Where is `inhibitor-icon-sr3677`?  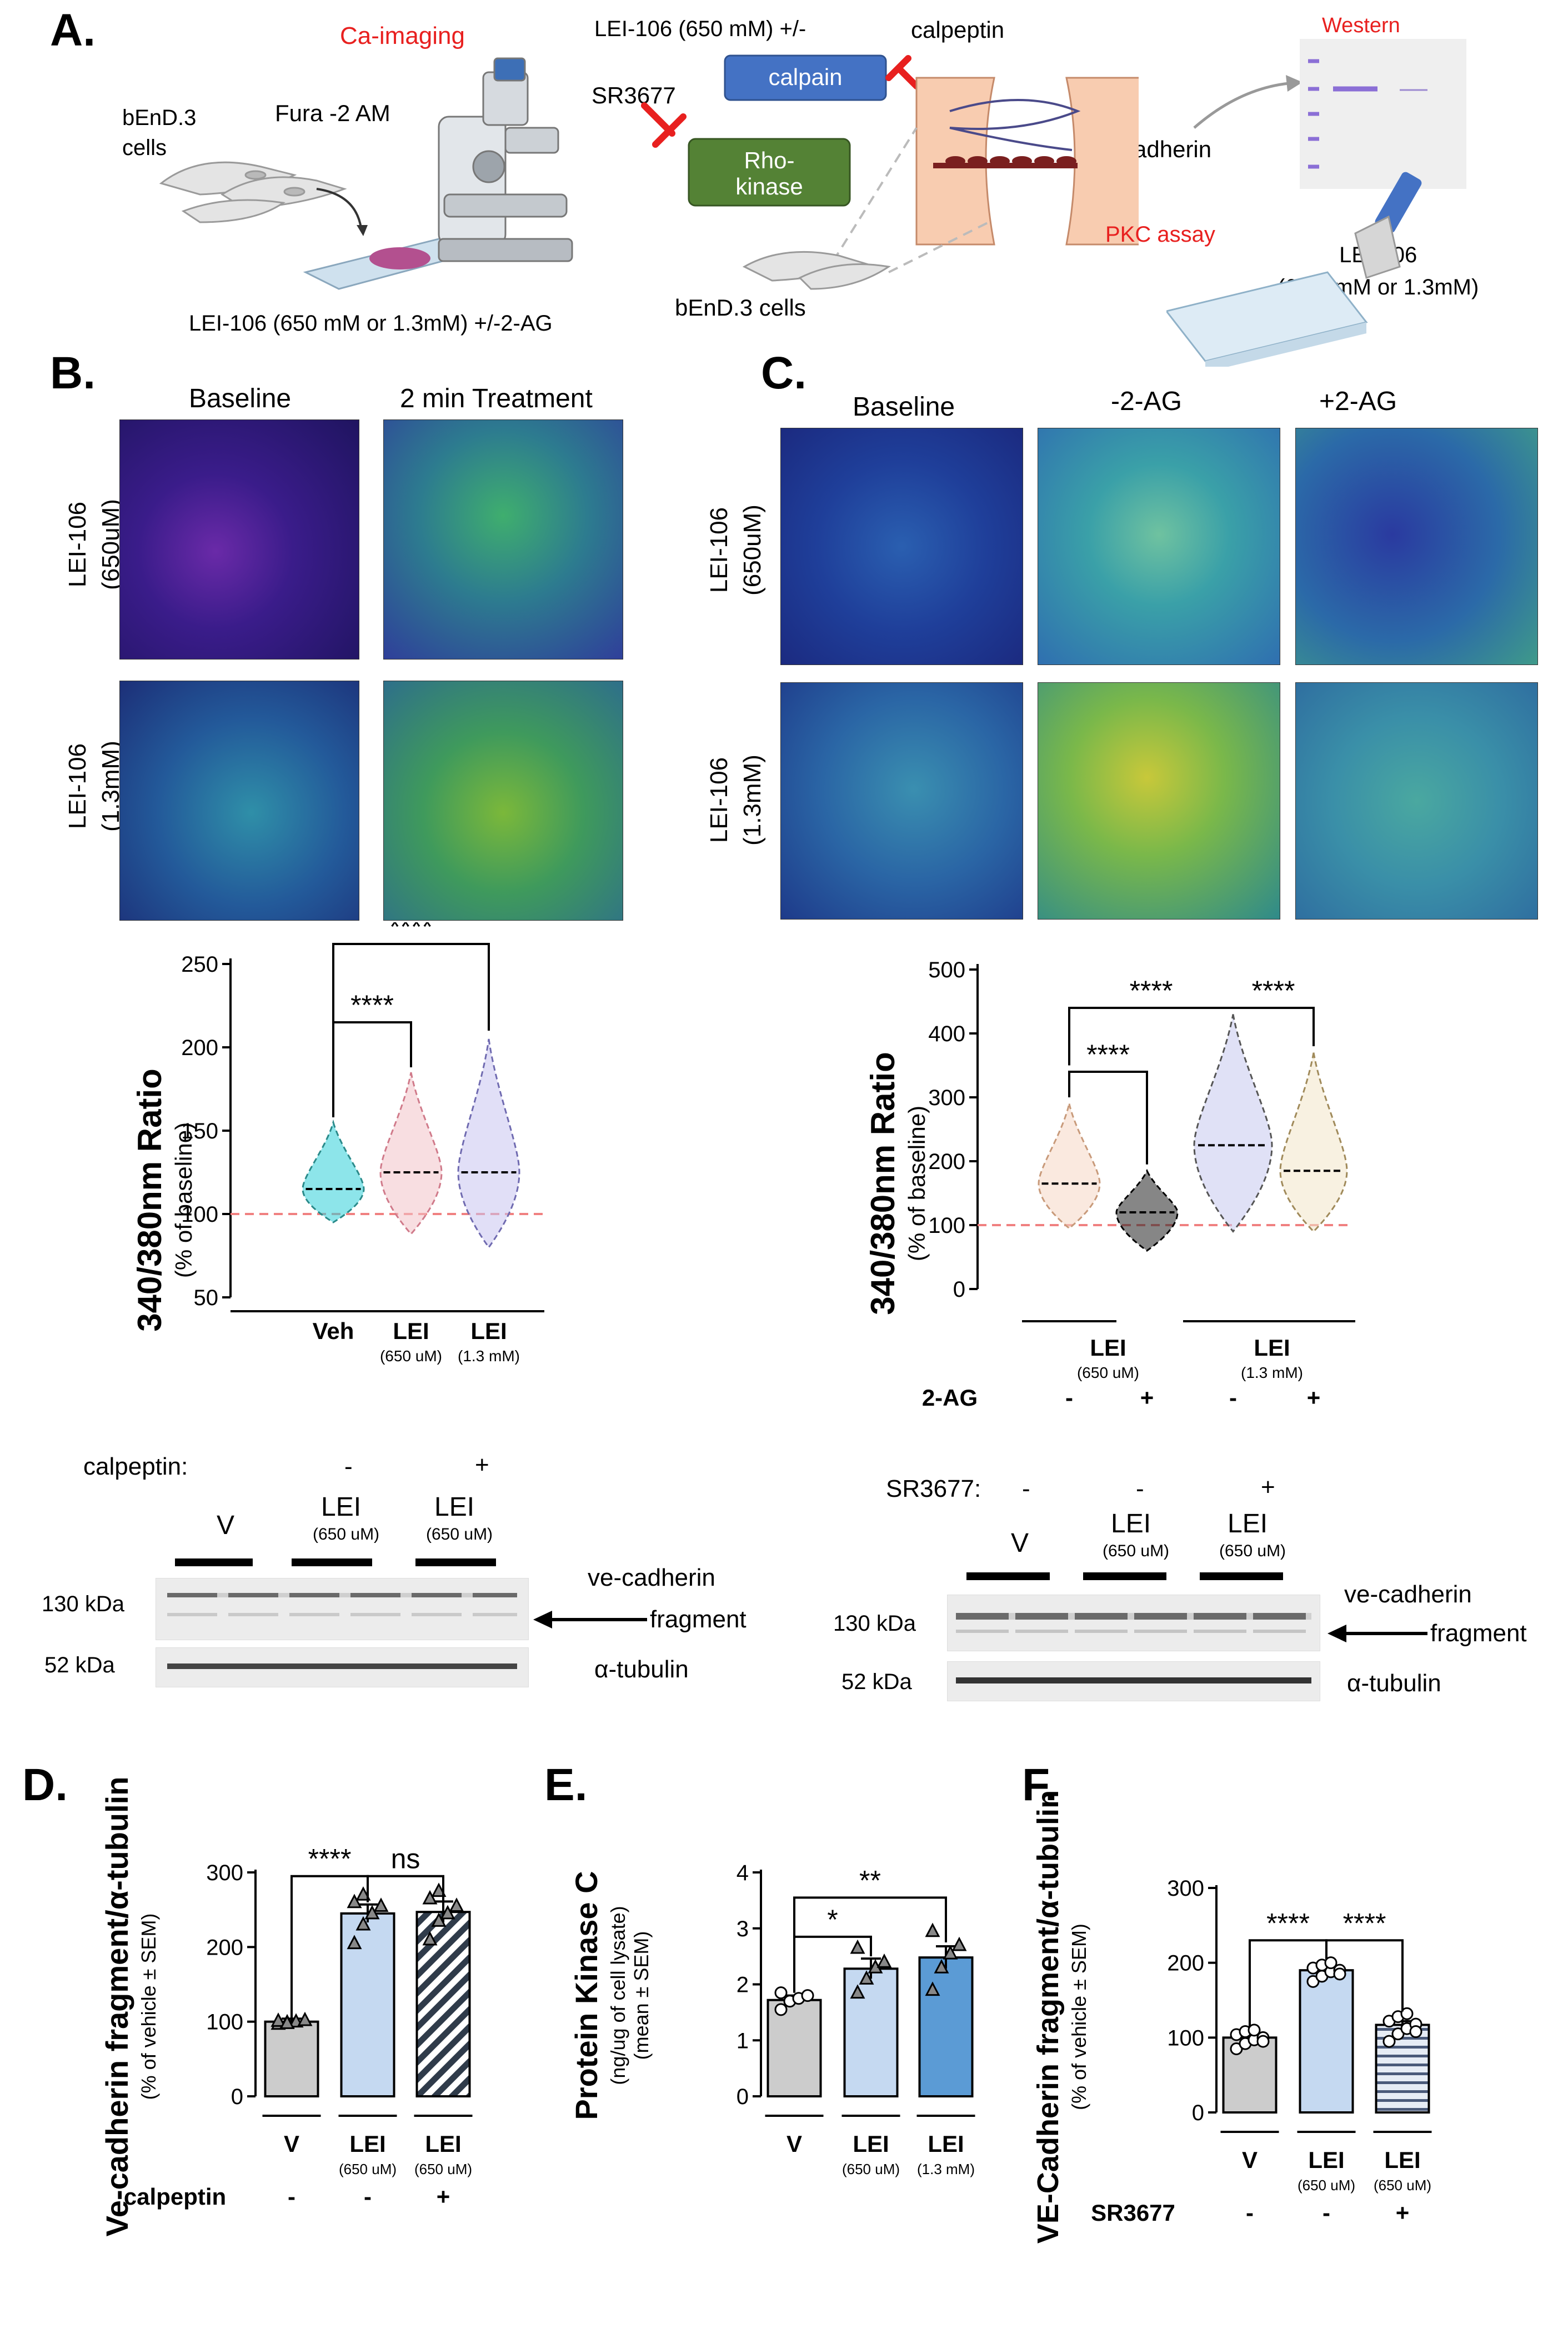
inhibitor-icon-sr3677 is located at coordinates (664, 125).